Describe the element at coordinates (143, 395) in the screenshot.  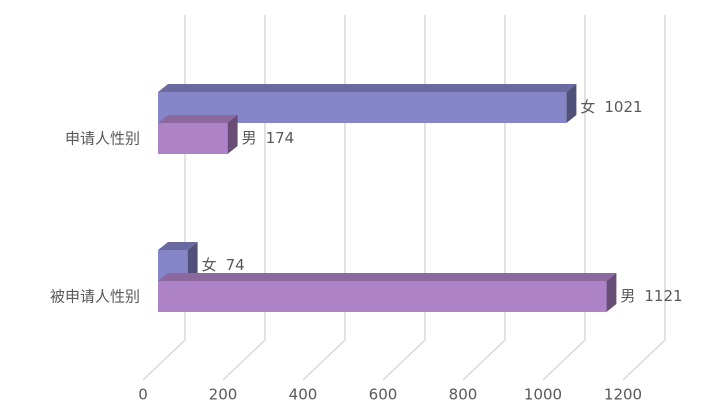
I see `x-tick-label: 0` at that location.